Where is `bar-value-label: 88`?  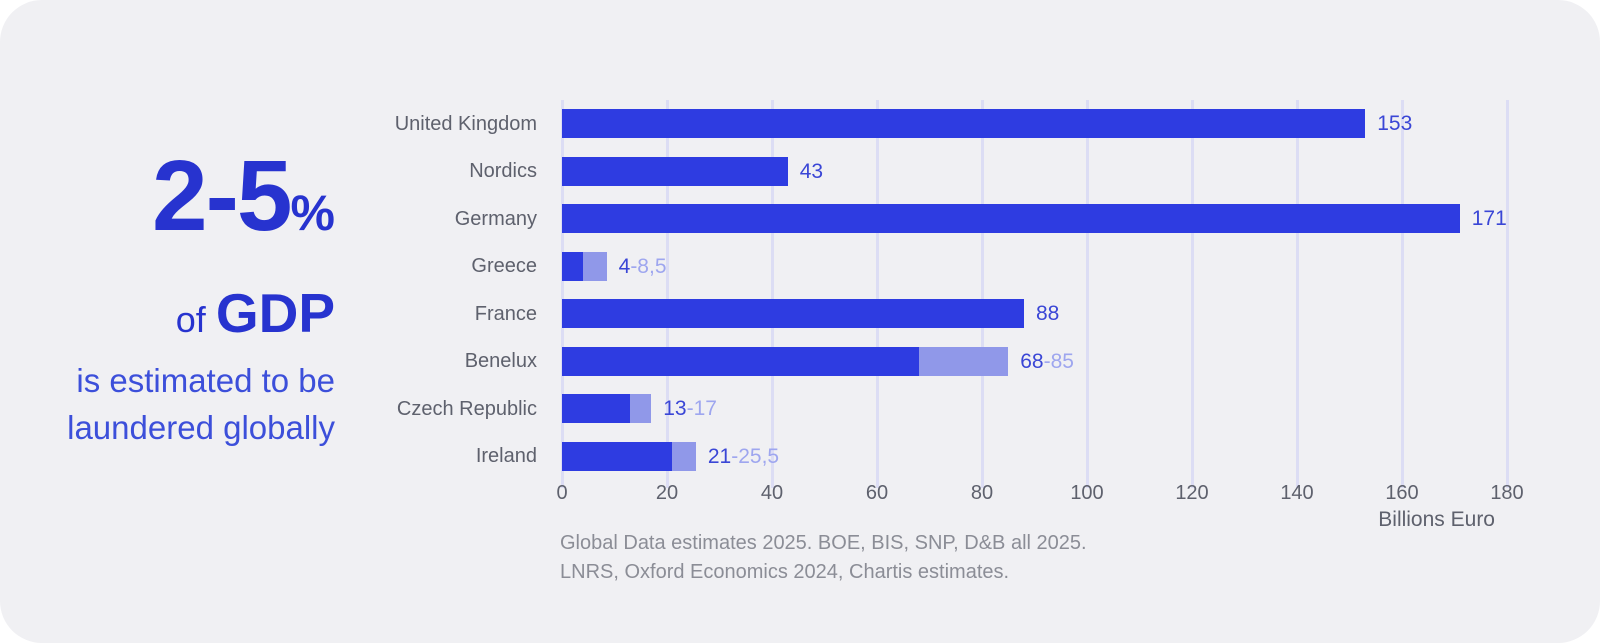
bar-value-label: 88 is located at coordinates (1047, 313).